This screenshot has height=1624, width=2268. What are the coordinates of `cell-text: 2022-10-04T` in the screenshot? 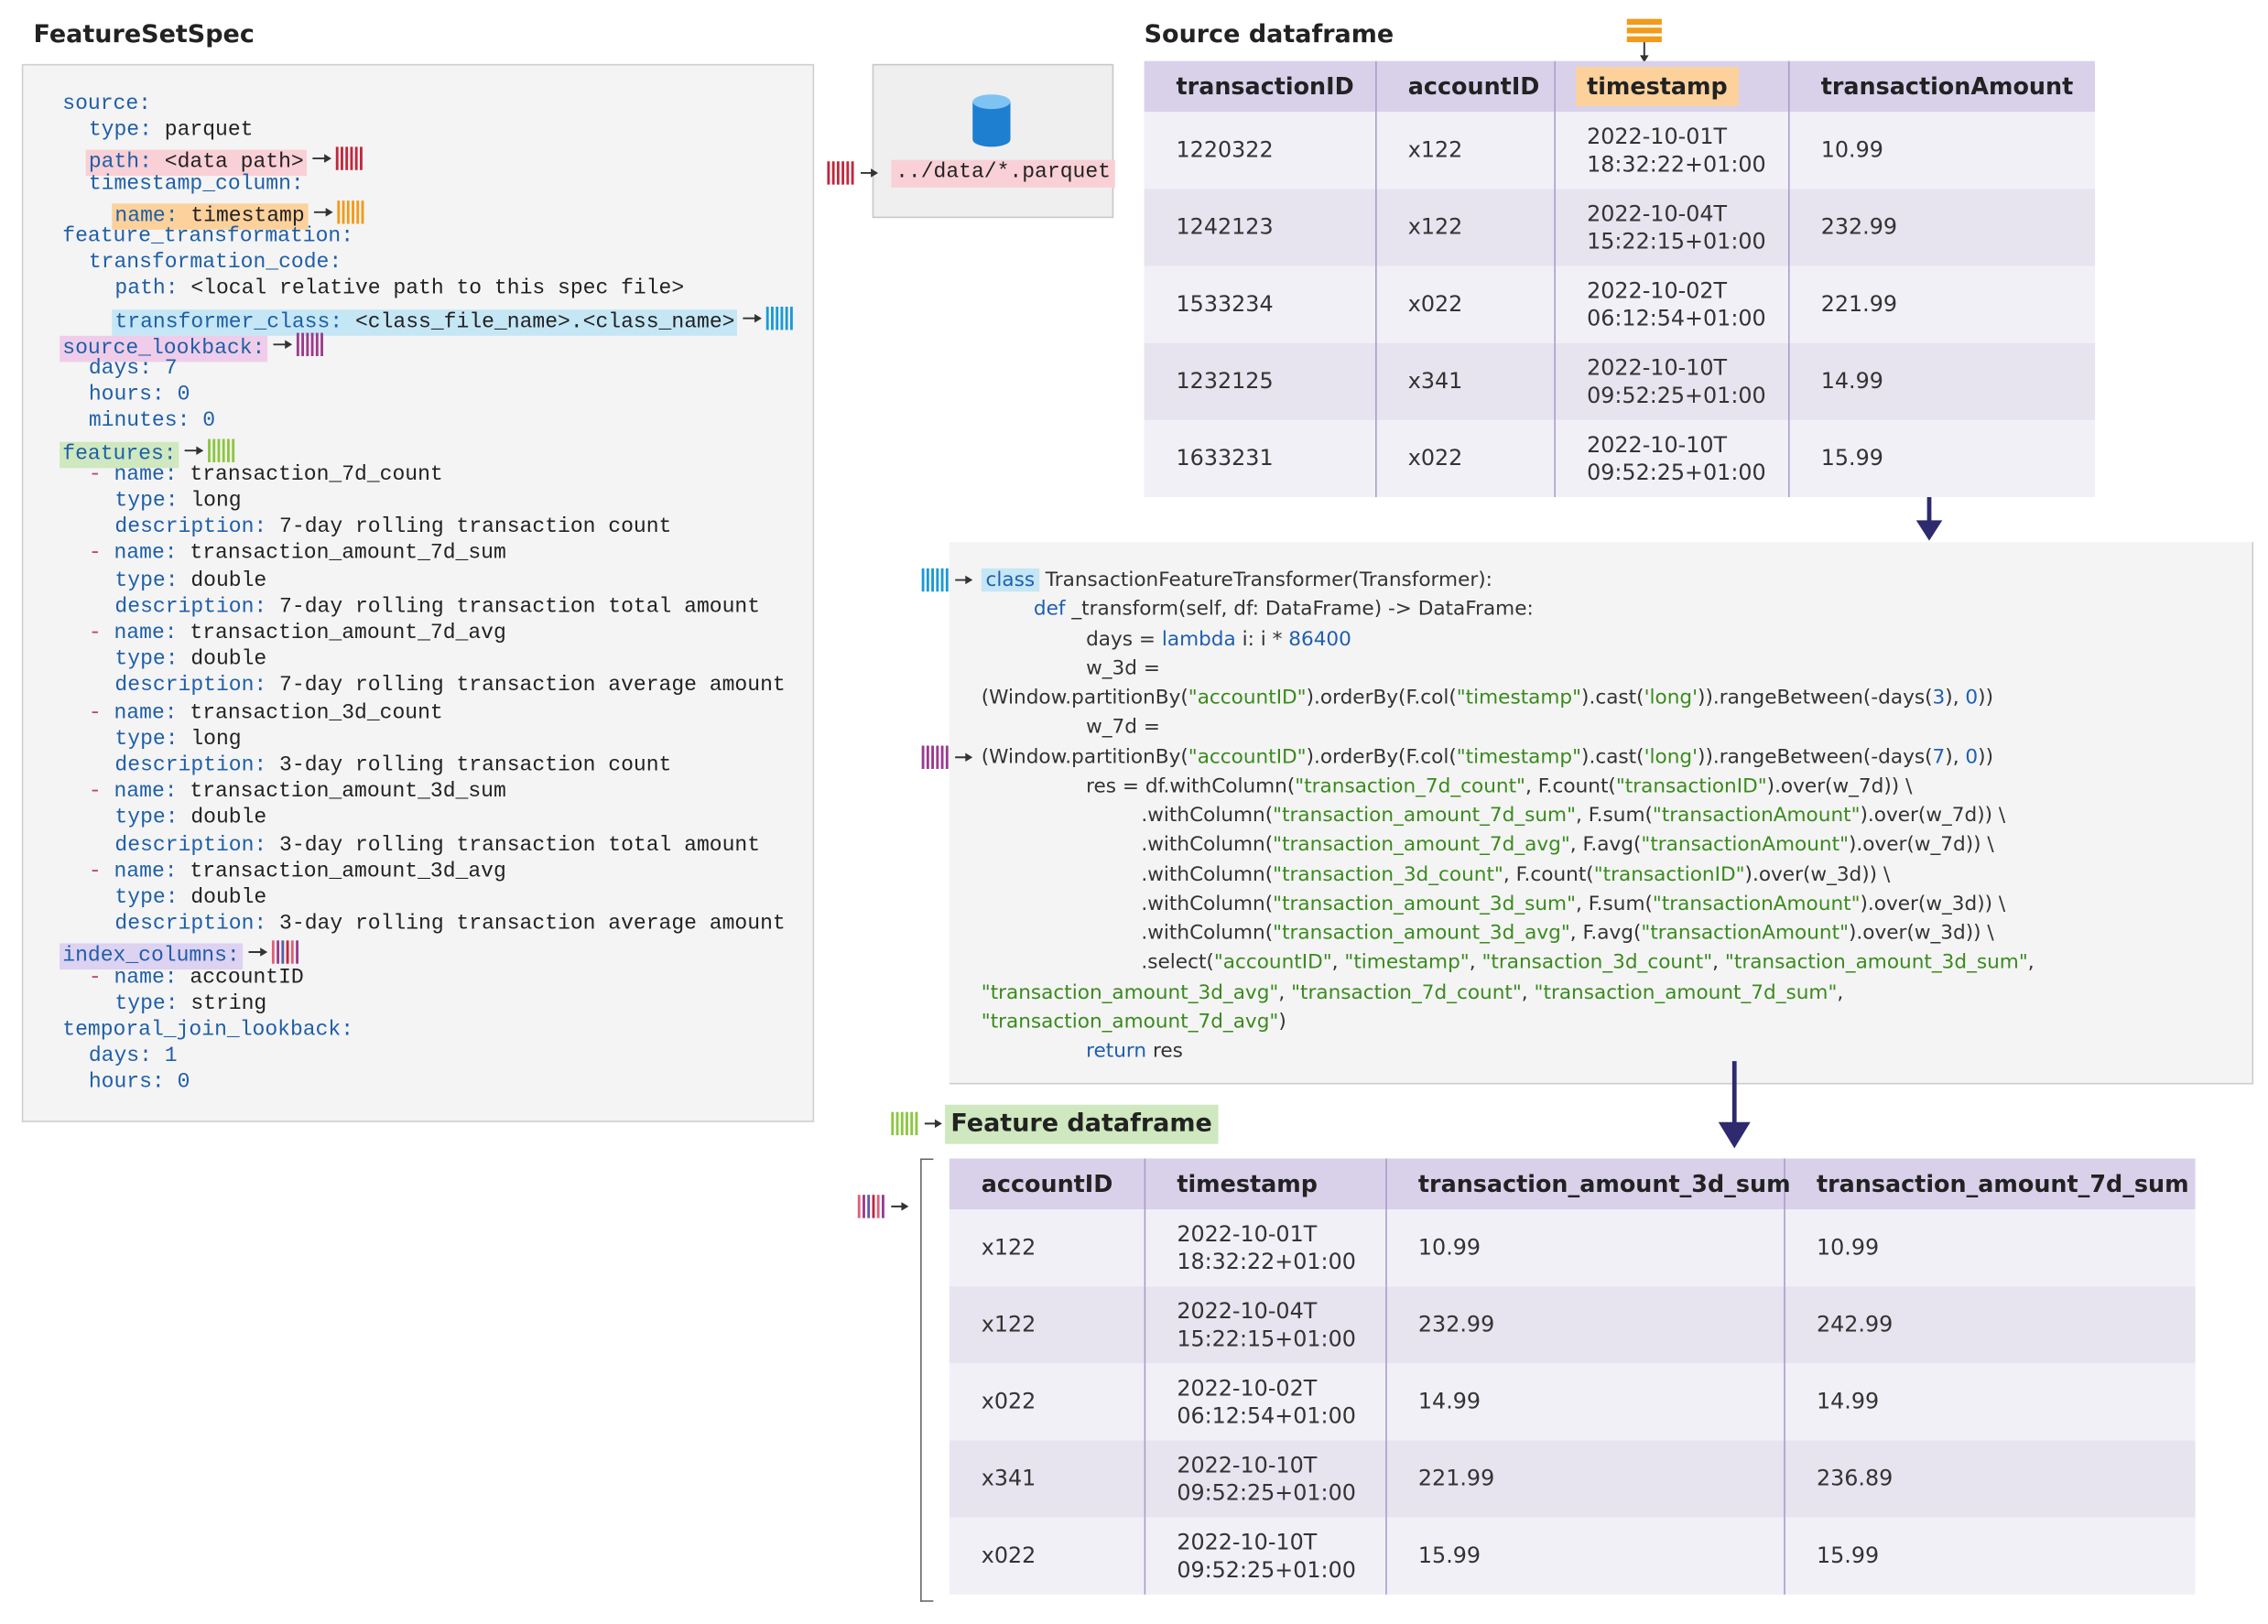 It's located at (1658, 213).